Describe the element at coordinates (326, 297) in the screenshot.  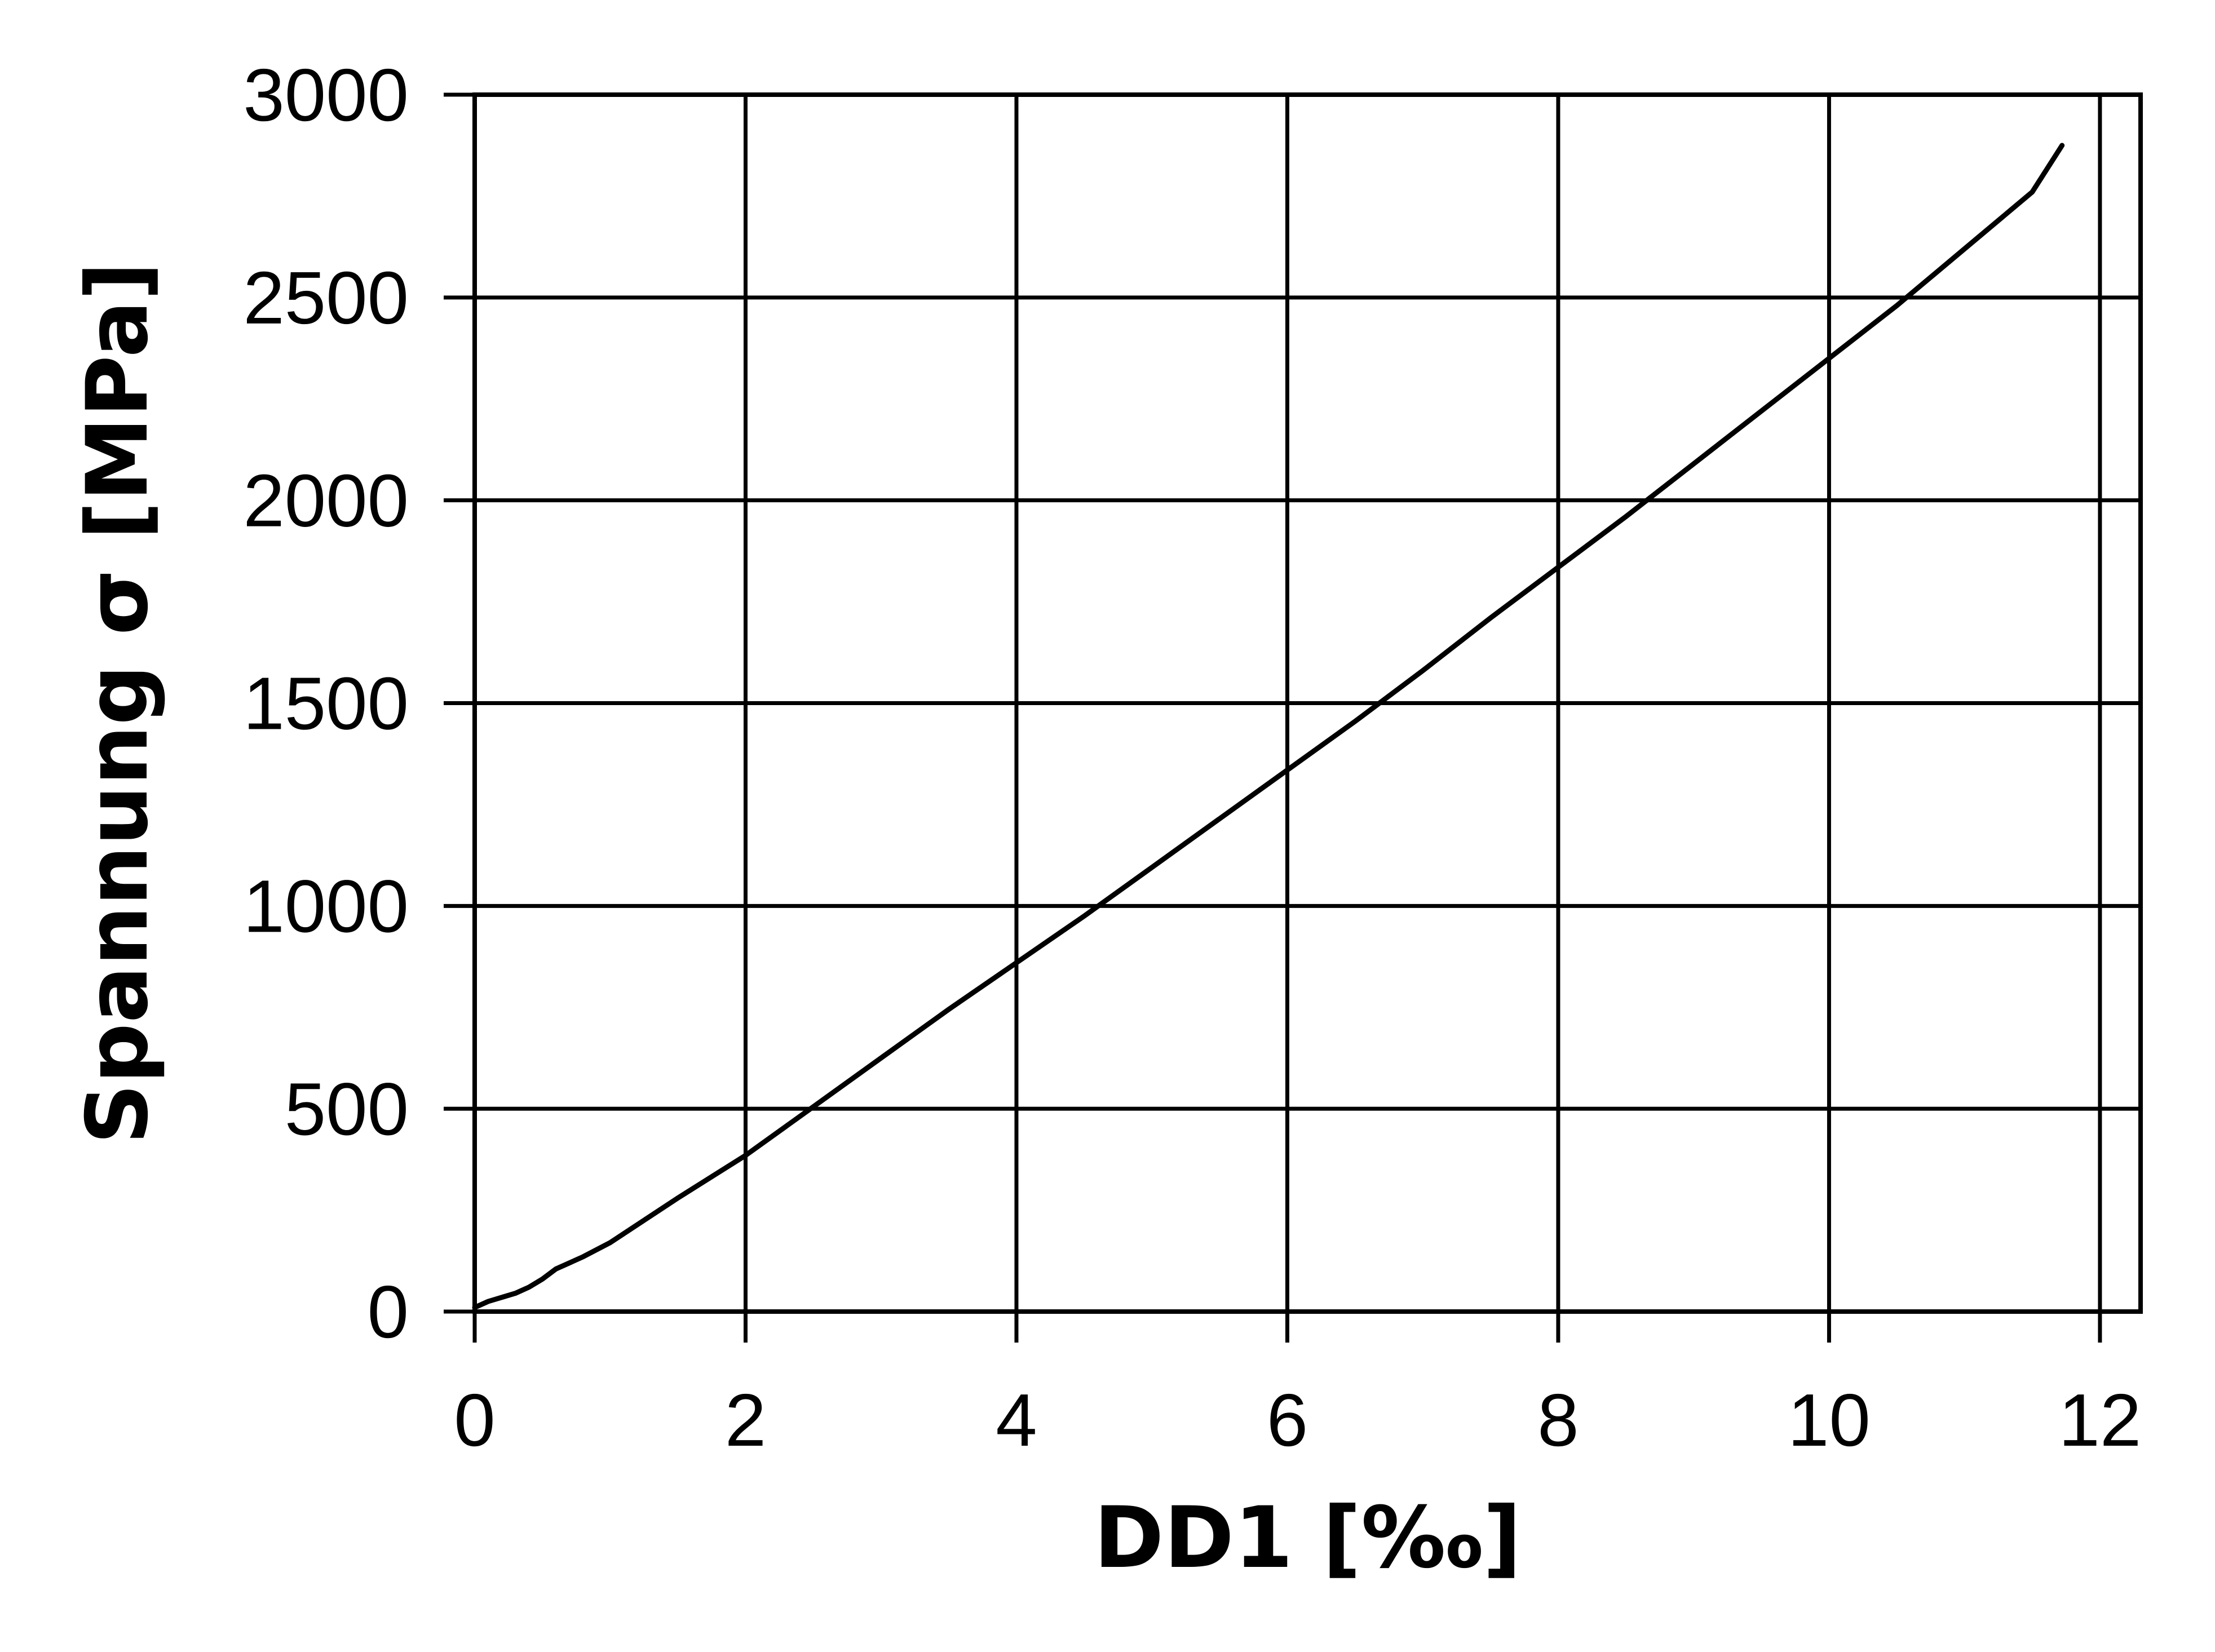
I see `y-tick-label: 2500` at that location.